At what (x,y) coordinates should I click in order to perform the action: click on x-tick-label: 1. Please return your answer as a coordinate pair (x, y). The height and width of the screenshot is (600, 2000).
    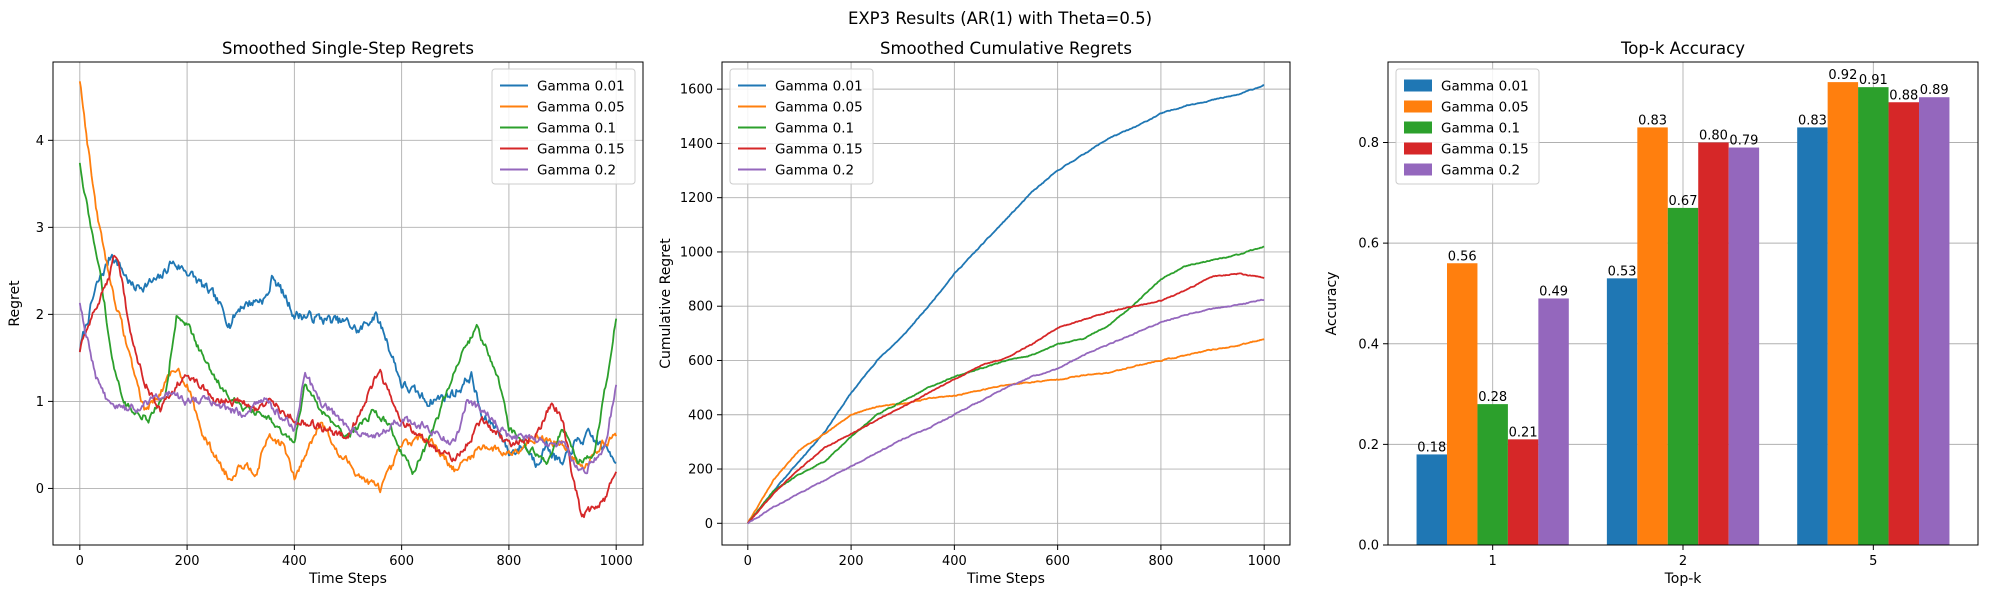
    Looking at the image, I should click on (1493, 561).